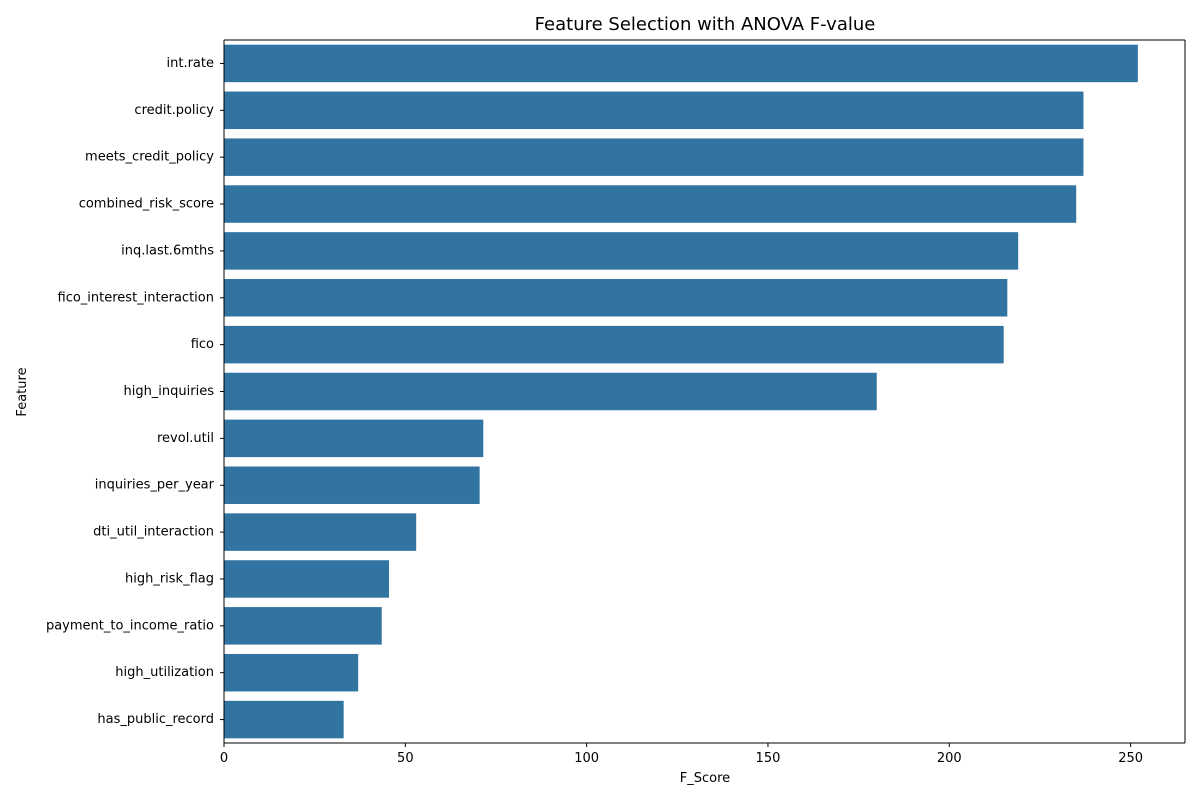  Describe the element at coordinates (303, 626) in the screenshot. I see `bar-payment-to-income-ratio` at that location.